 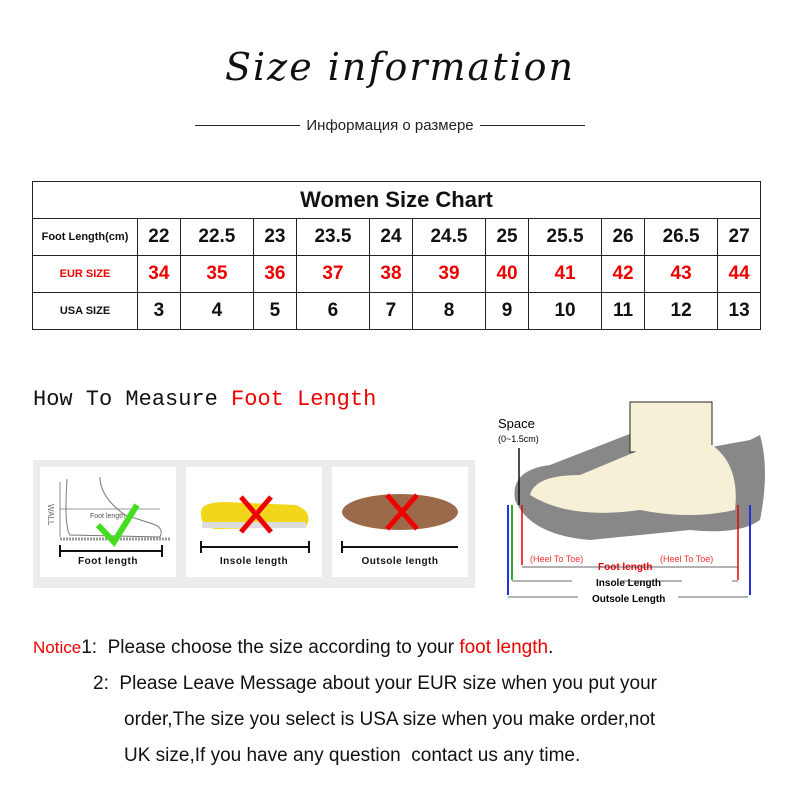 What do you see at coordinates (739, 311) in the screenshot?
I see `size-cell: 13` at bounding box center [739, 311].